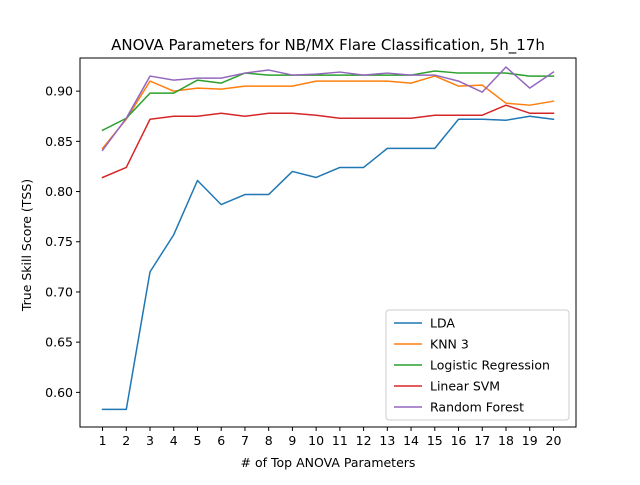 This screenshot has height=485, width=640. Describe the element at coordinates (174, 440) in the screenshot. I see `x-tick-label: 4` at that location.